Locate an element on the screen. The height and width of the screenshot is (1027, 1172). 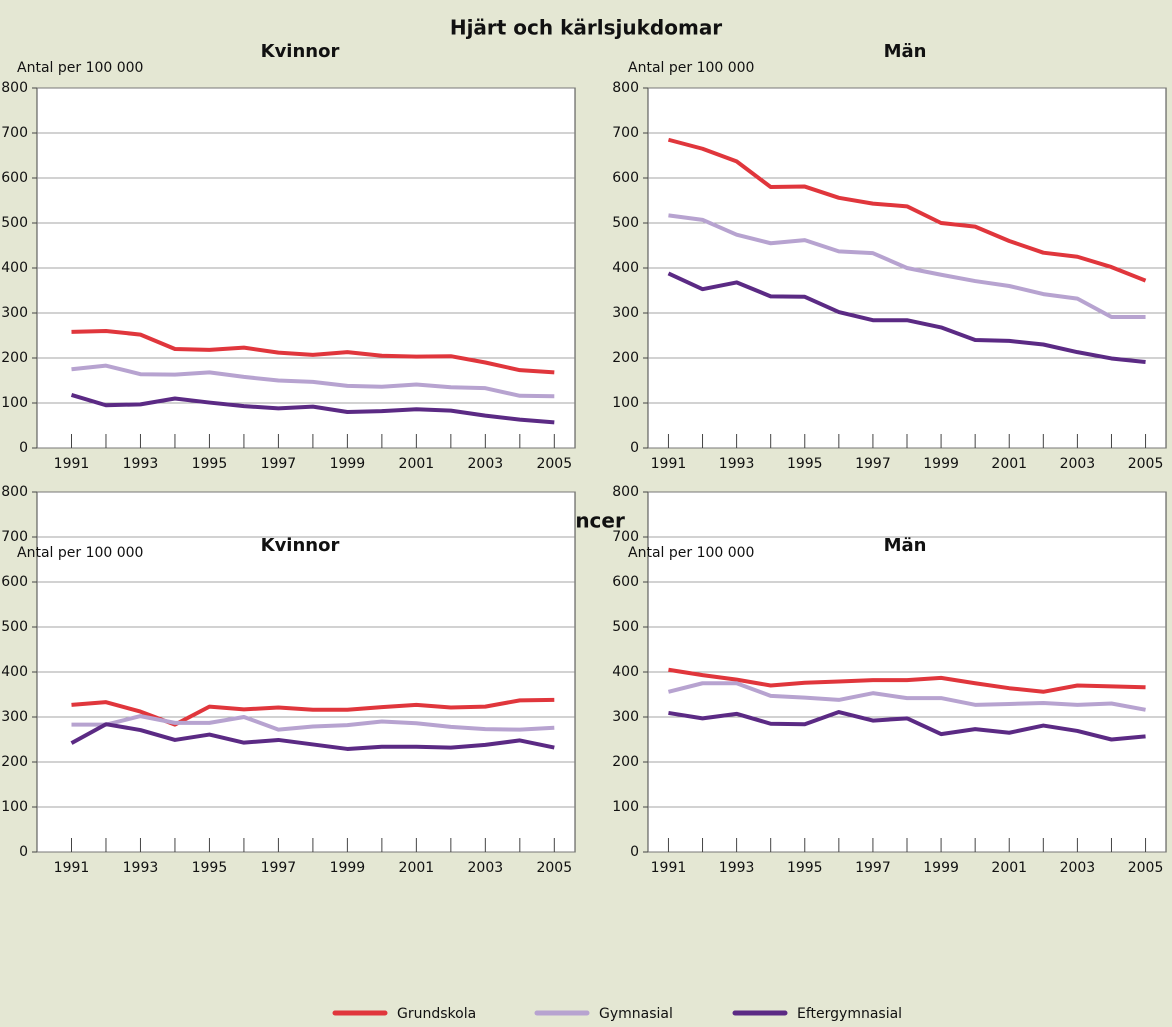
legend-label: Grundskola is located at coordinates (436, 1014).